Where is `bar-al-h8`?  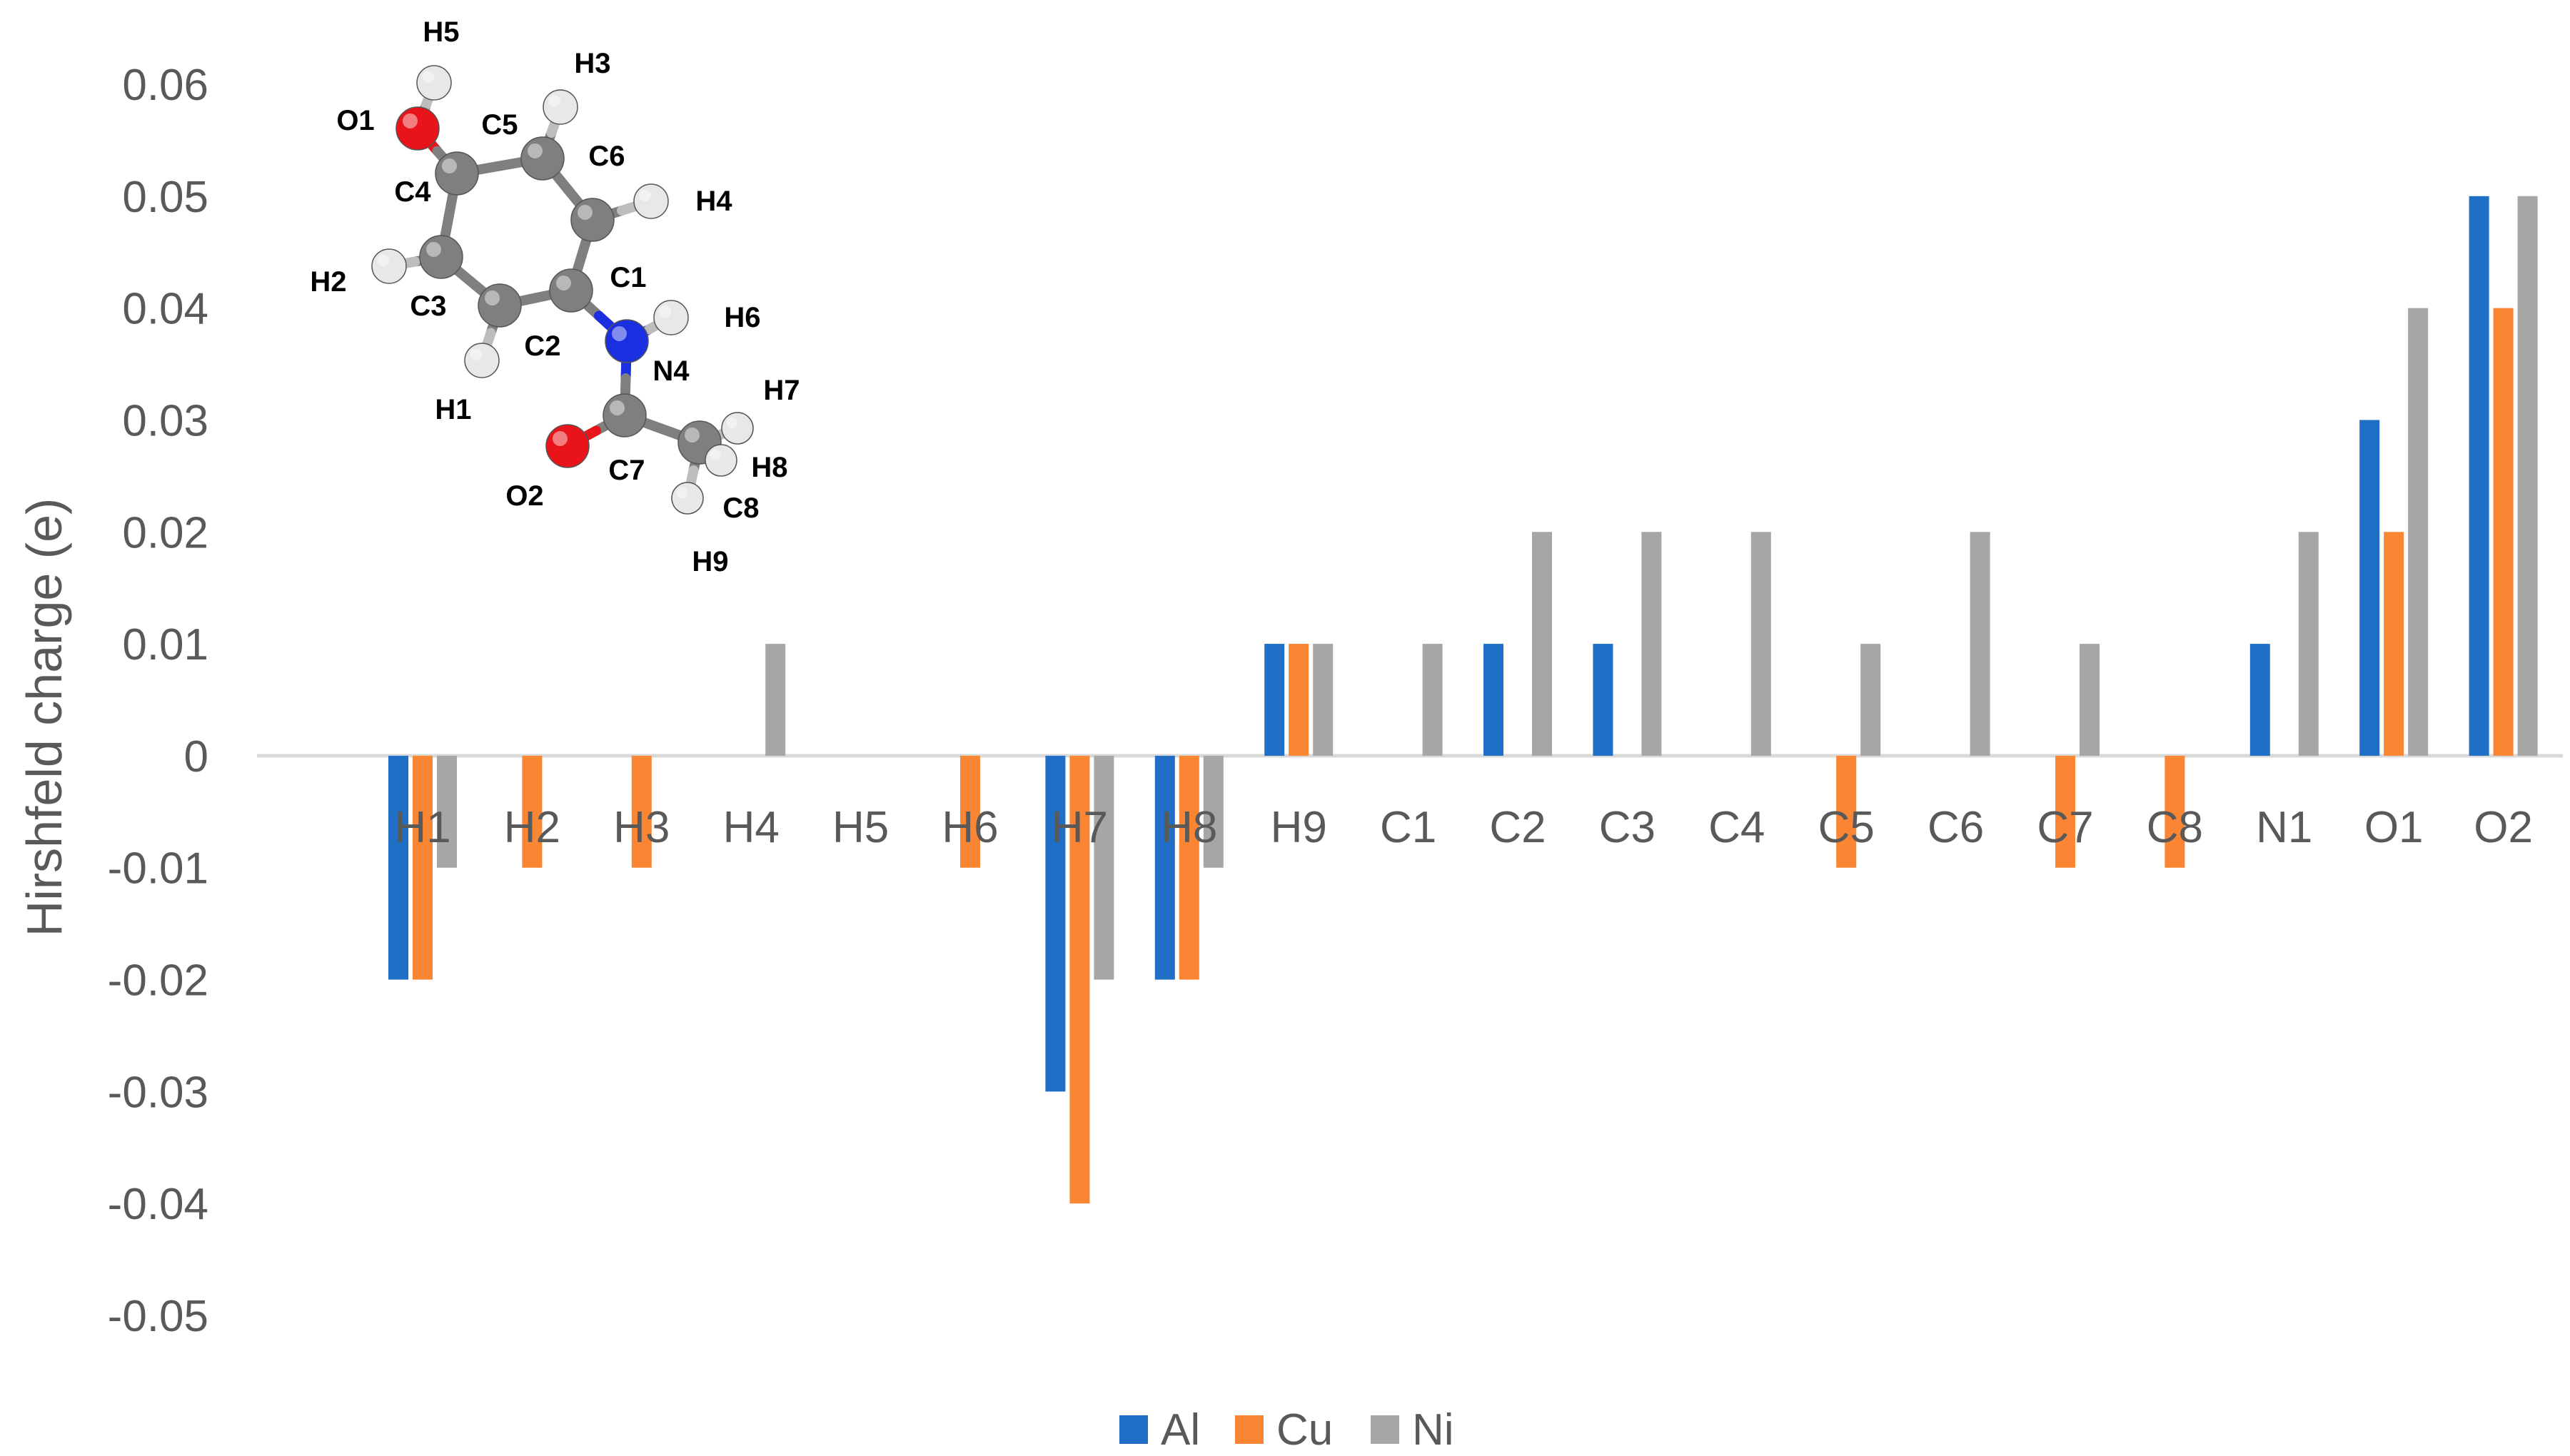 bar-al-h8 is located at coordinates (1164, 867).